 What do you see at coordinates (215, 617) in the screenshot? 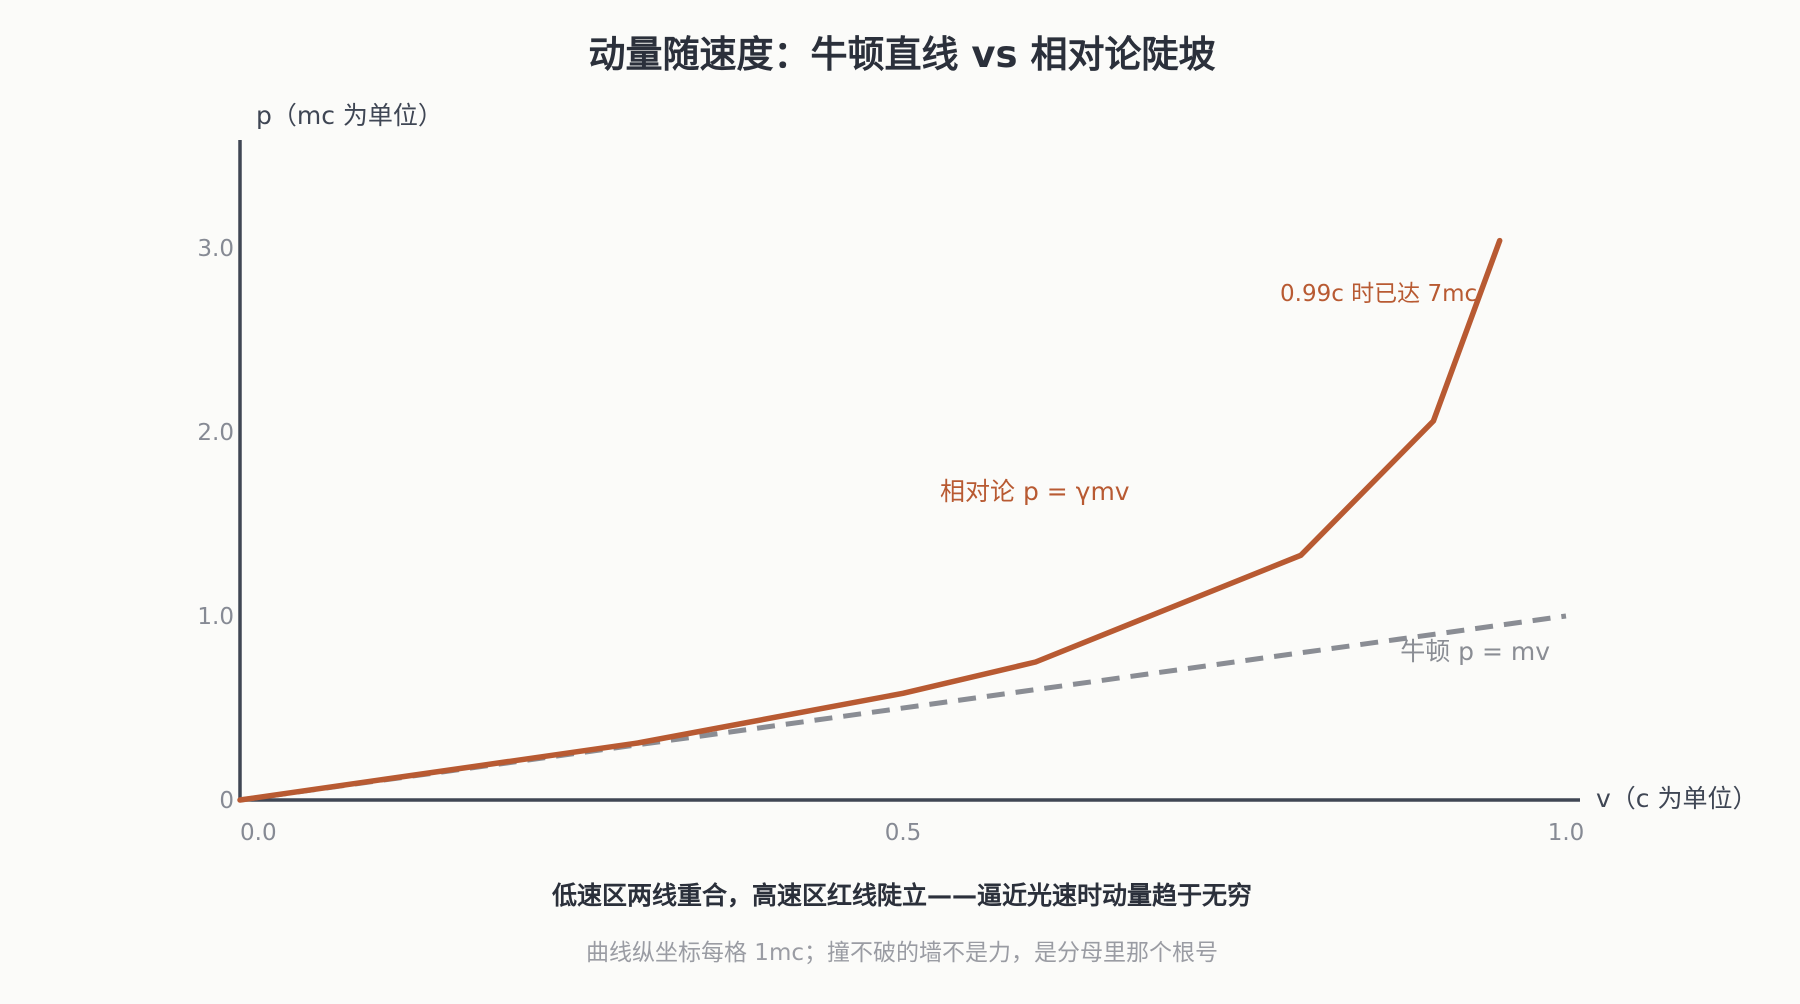
I see `y-tick-label: 1.0` at bounding box center [215, 617].